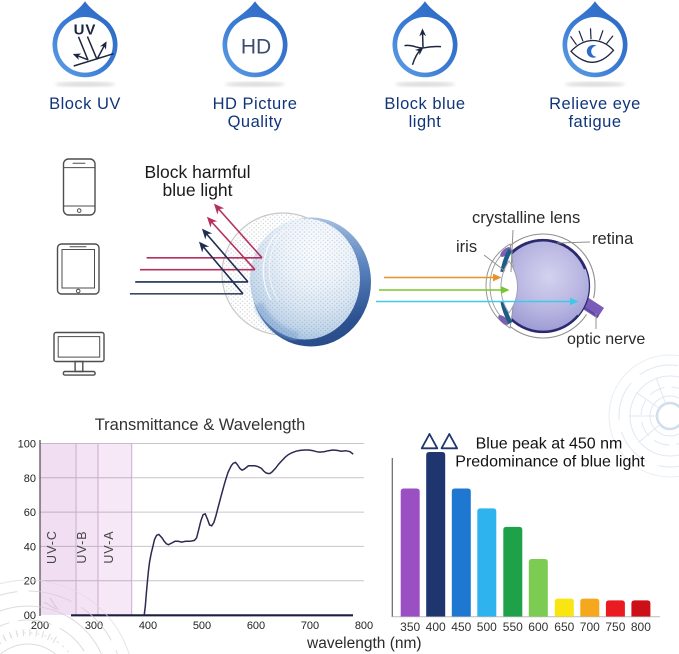 The width and height of the screenshot is (679, 654). Describe the element at coordinates (564, 627) in the screenshot. I see `svg-text: 650` at that location.